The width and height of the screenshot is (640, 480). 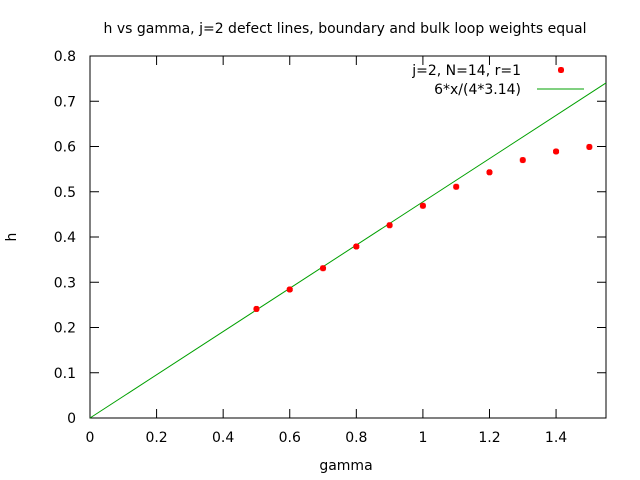 I want to click on x-tick-label: 1, so click(x=422, y=438).